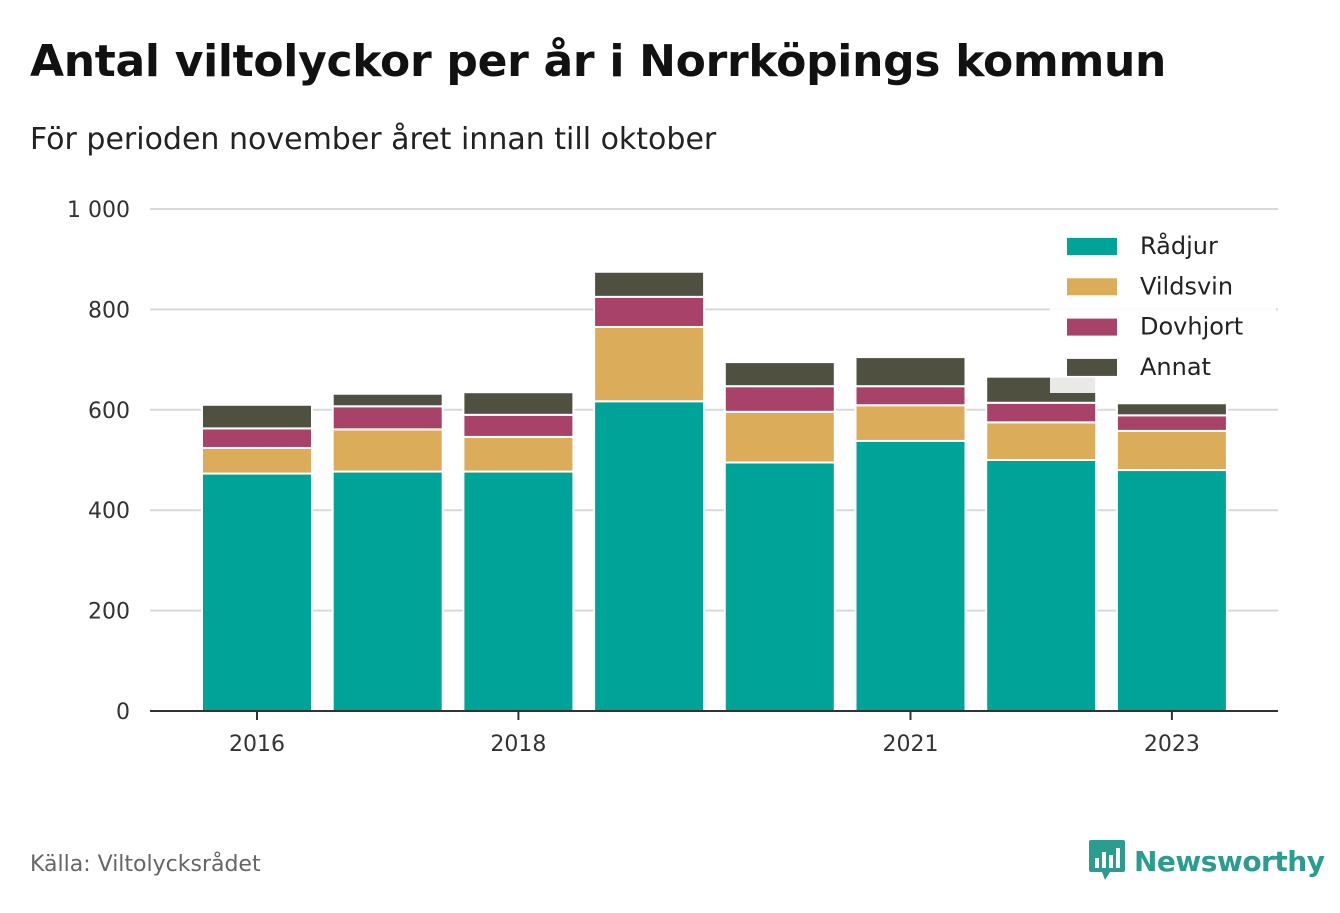 The image size is (1340, 913). Describe the element at coordinates (1163, 309) in the screenshot. I see `legend: Rådjur Vildsvin Dovhjort Annat` at that location.